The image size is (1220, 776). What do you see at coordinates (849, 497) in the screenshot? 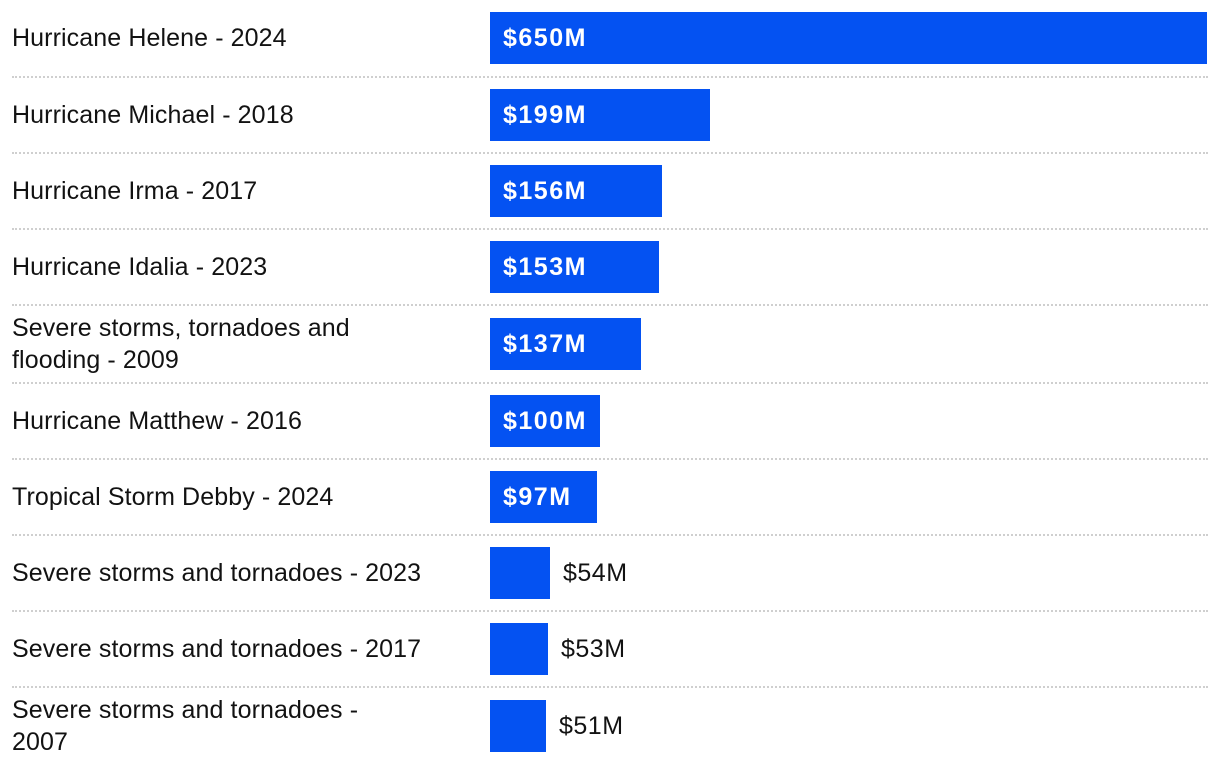
I see `bar-zone: $97M` at bounding box center [849, 497].